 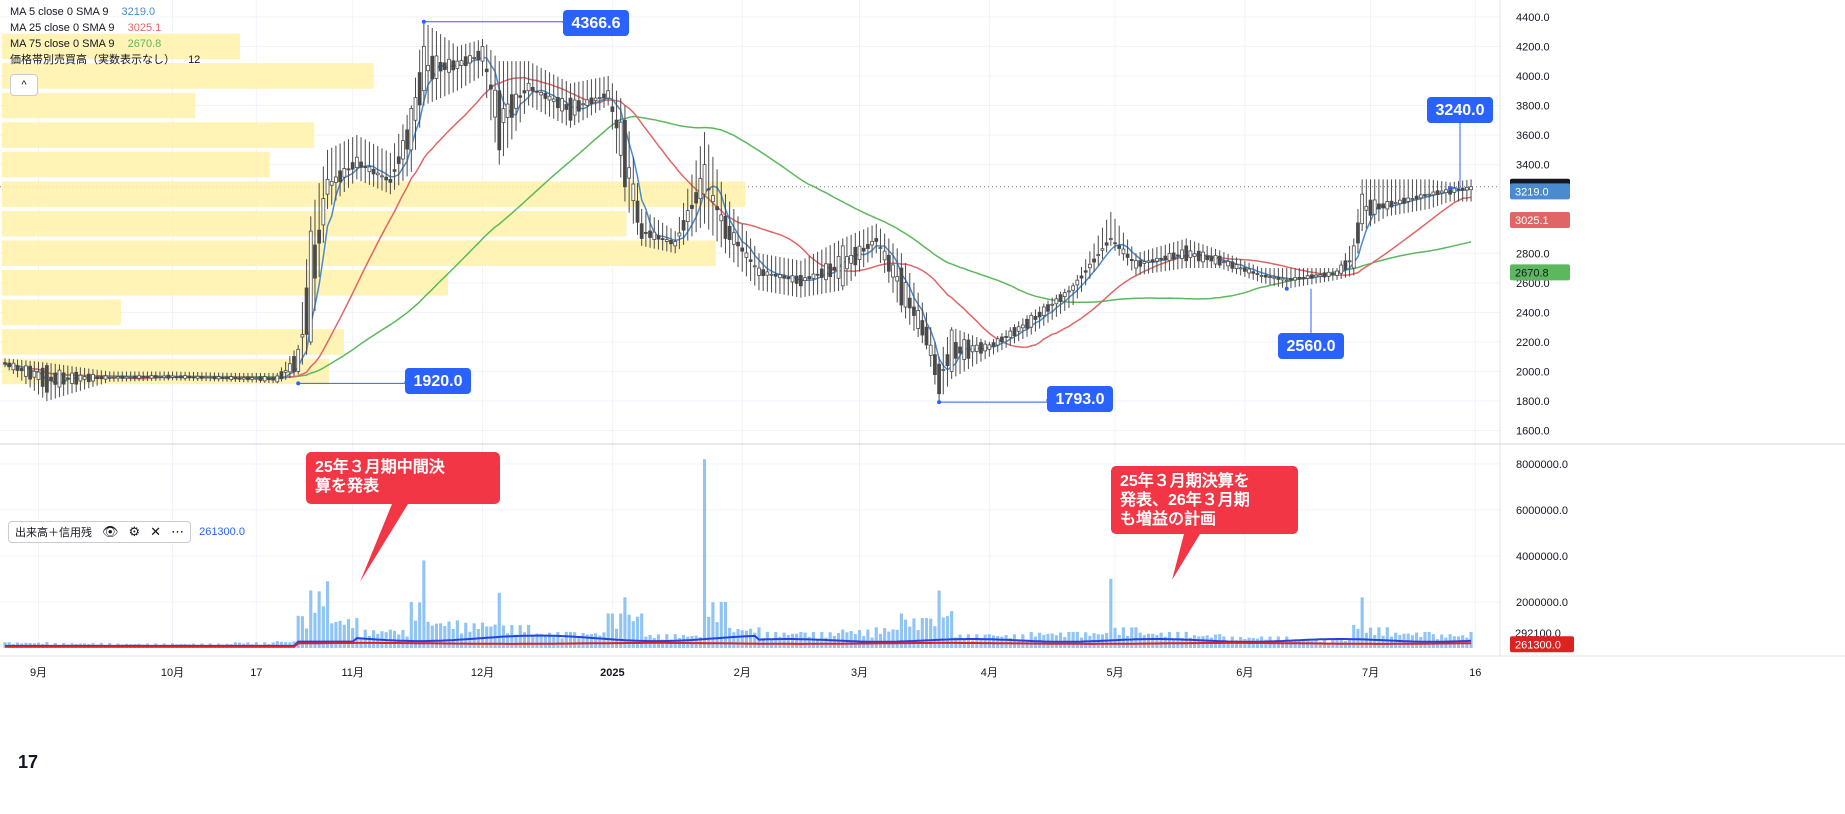 I want to click on volume-legend-label: 出来高＋信用残, so click(x=53, y=533).